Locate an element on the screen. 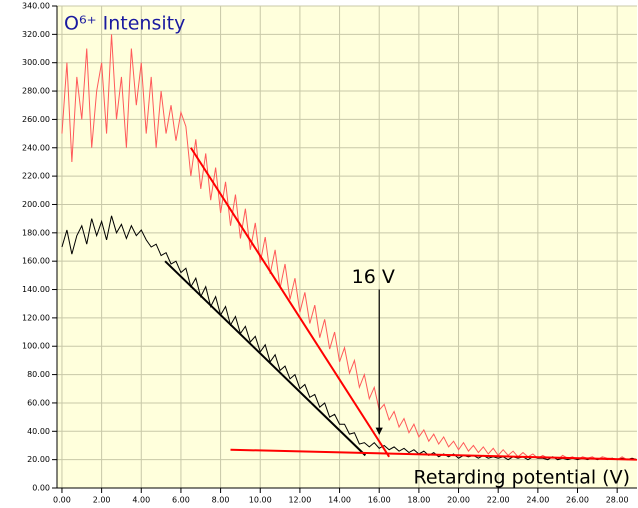  x-tick-label: 16.00 is located at coordinates (379, 500).